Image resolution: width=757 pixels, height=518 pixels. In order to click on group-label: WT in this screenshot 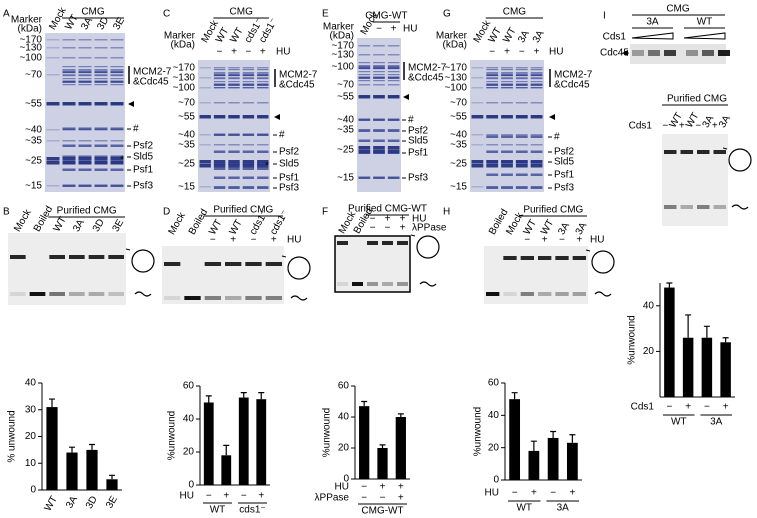, I will do `click(524, 508)`.